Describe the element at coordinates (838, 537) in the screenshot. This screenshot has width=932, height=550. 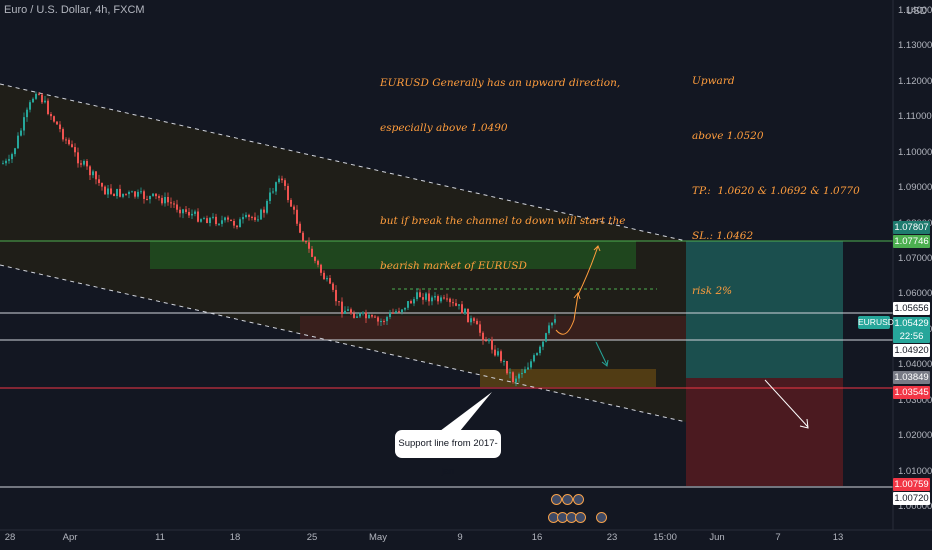
I see `time-tick-label: 13` at that location.